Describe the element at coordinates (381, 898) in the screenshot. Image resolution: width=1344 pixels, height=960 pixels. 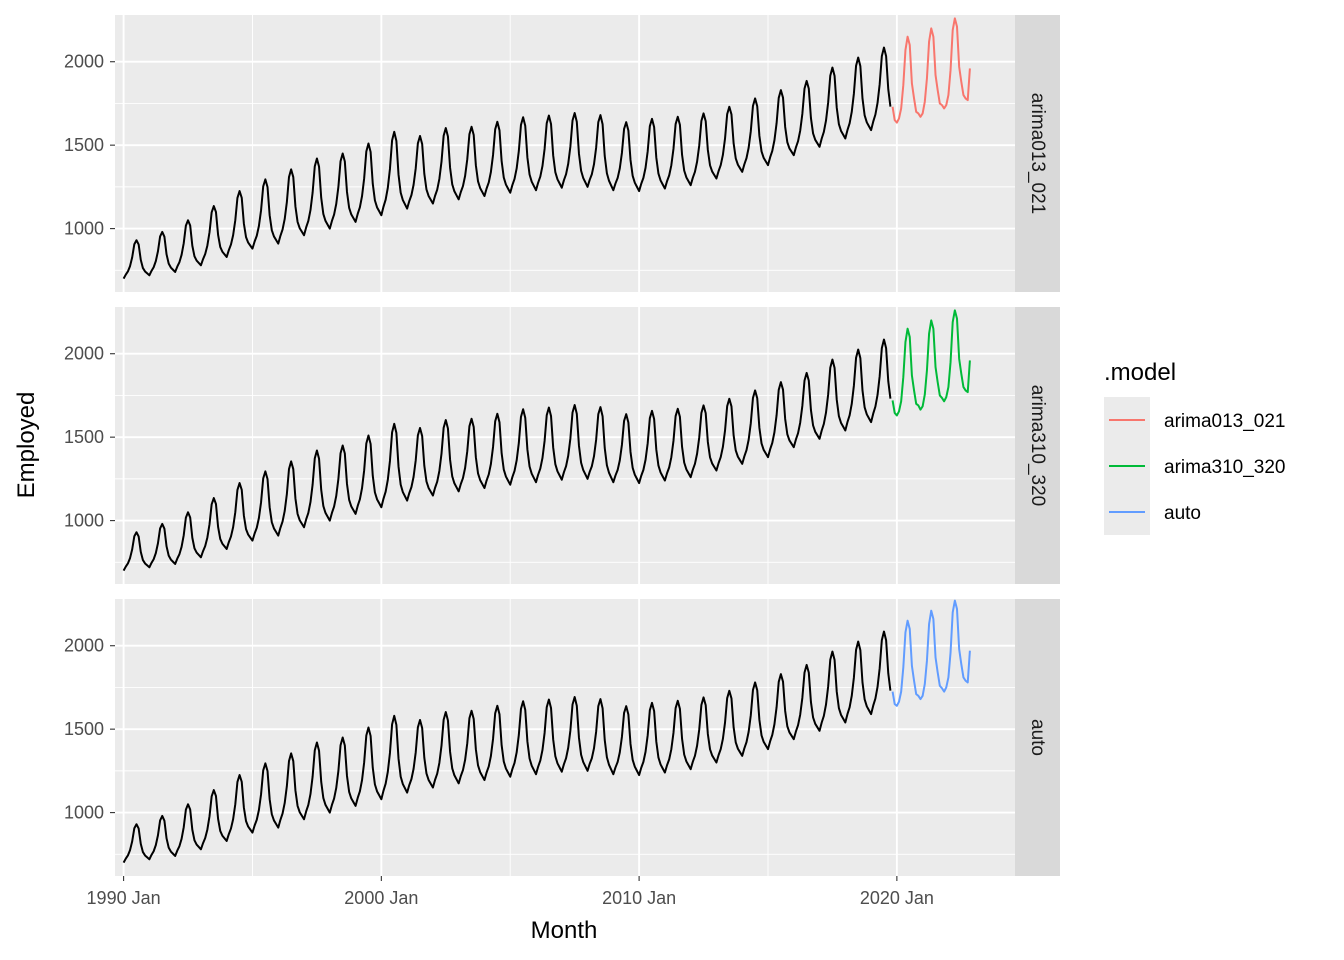
I see `x-tick-label: 2000 Jan` at that location.